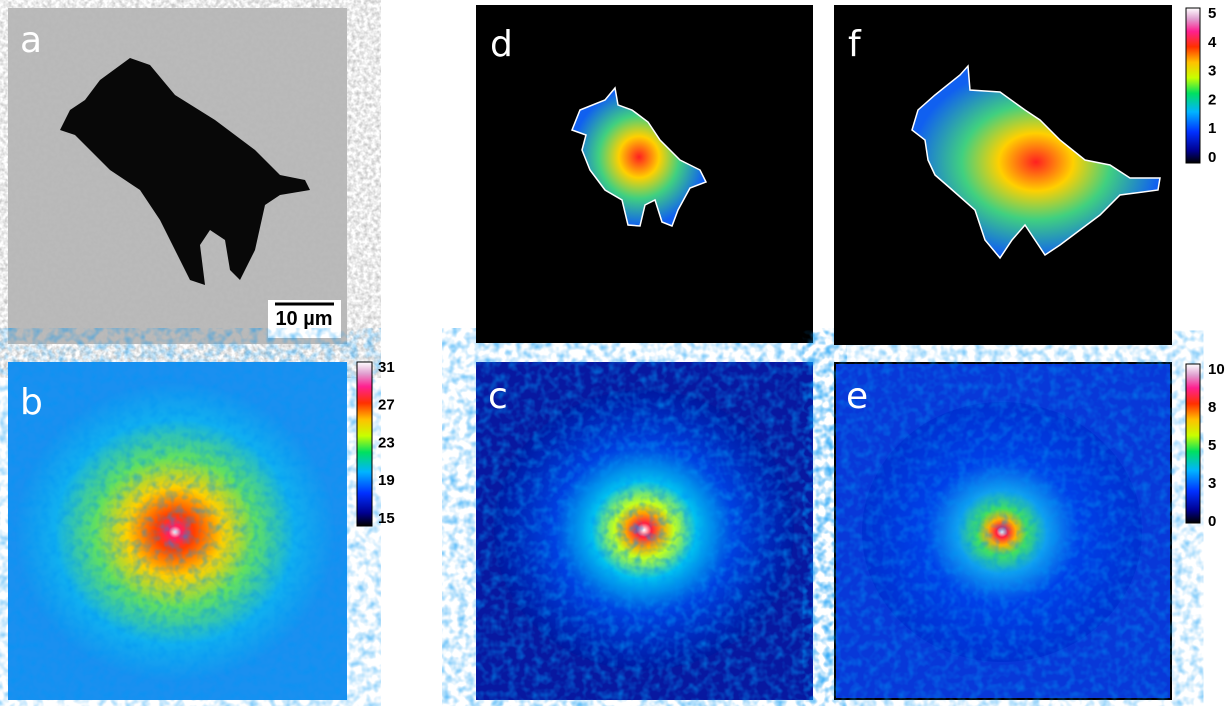 Image resolution: width=1230 pixels, height=706 pixels. Describe the element at coordinates (1212, 42) in the screenshot. I see `colorbar-tick-label: 4` at that location.